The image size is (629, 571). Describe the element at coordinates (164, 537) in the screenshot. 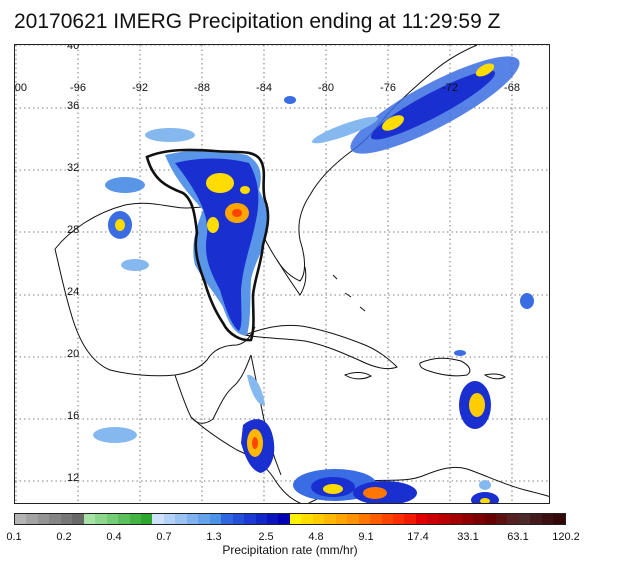

I see `colorbar-tick: 0.7` at that location.